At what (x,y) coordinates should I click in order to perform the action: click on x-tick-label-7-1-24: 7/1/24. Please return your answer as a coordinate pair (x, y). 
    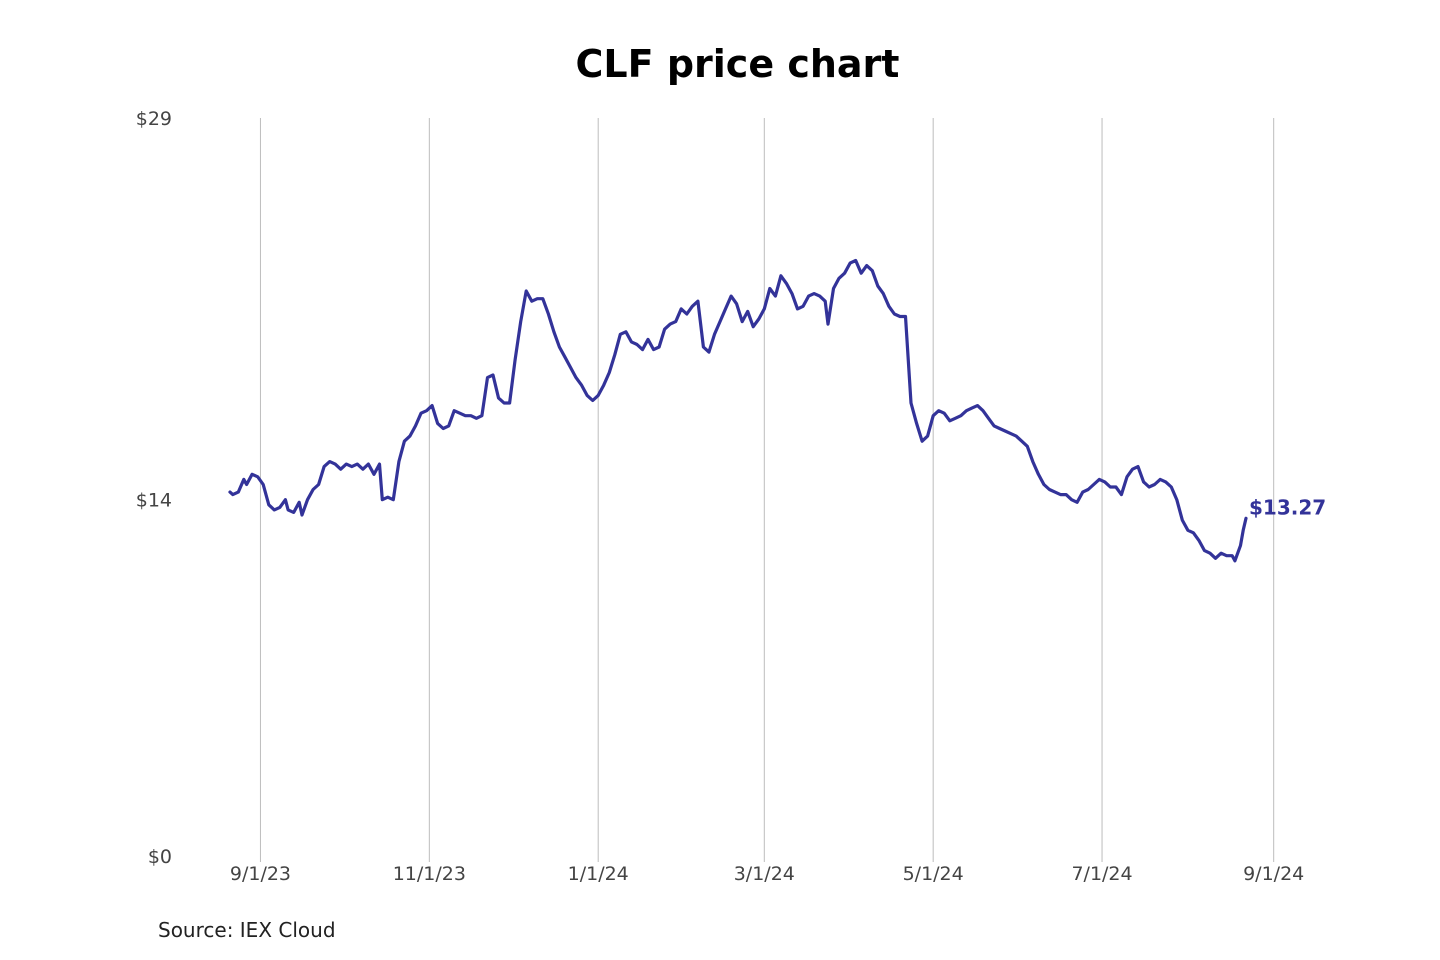
    Looking at the image, I should click on (1101, 874).